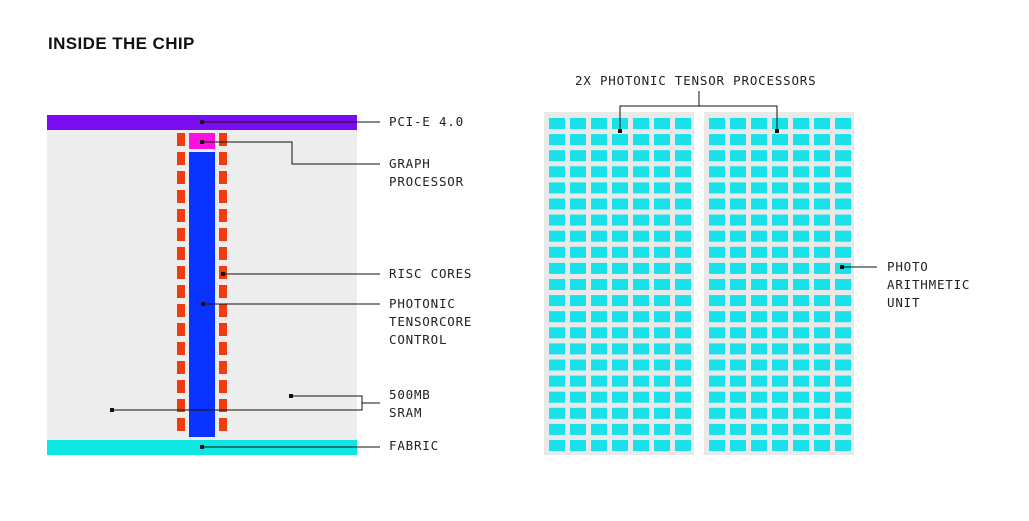 The height and width of the screenshot is (521, 1029). I want to click on label-tensorcore-control-line-1: PHOTONIC, so click(422, 303).